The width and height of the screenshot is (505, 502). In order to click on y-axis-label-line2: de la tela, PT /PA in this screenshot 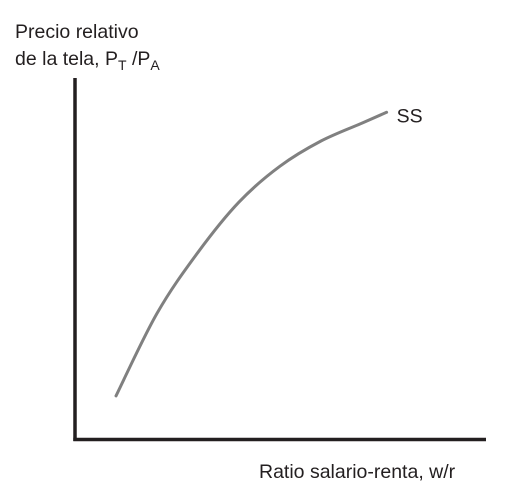, I will do `click(87, 60)`.